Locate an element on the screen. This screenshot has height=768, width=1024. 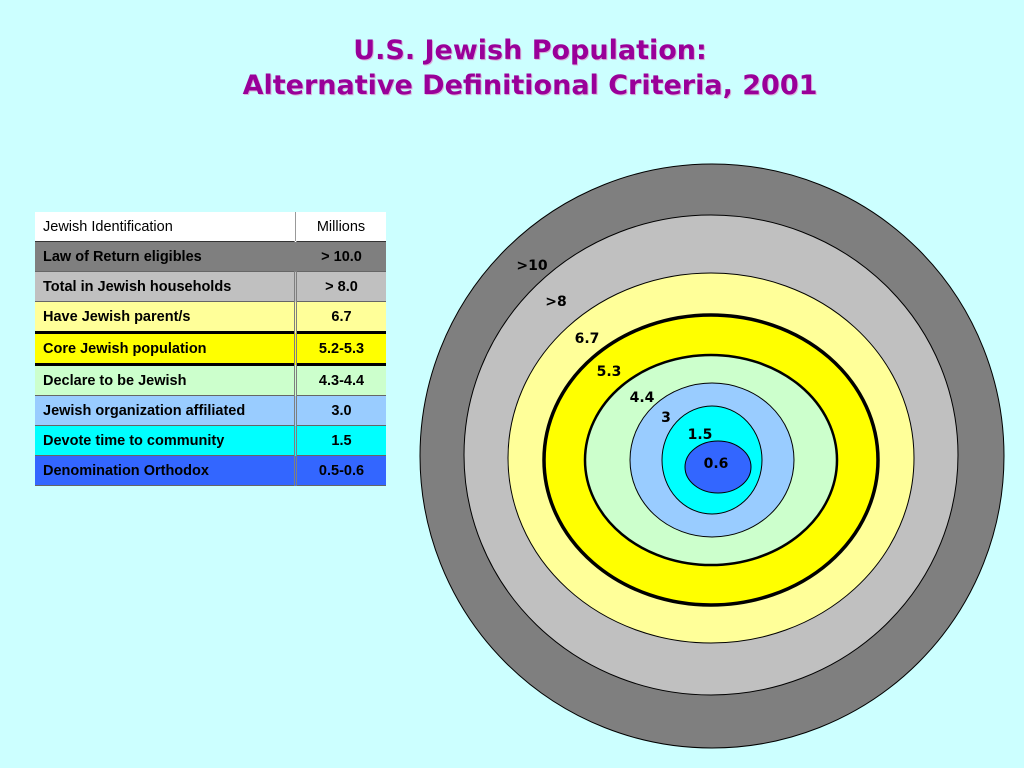
ring-label: 6.7 is located at coordinates (587, 339).